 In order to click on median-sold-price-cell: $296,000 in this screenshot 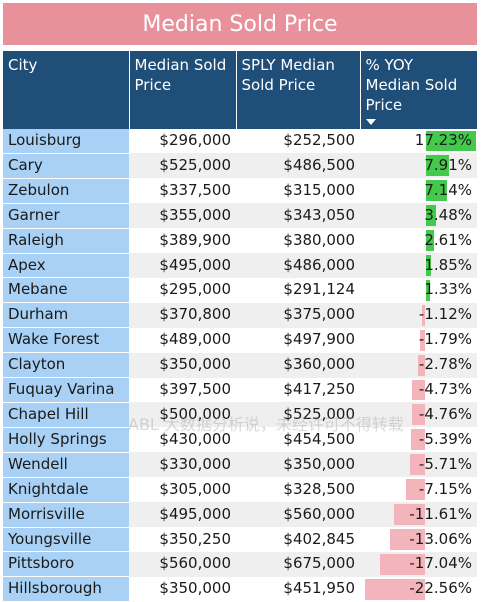, I will do `click(195, 140)`.